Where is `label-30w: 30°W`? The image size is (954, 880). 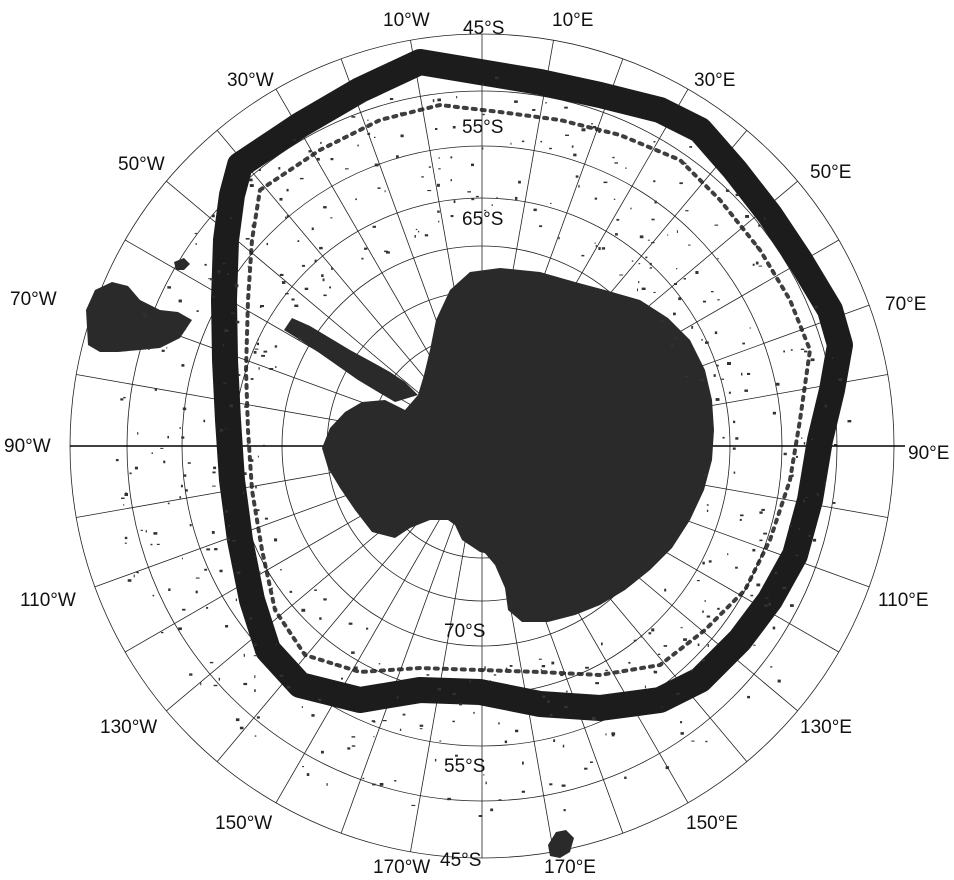
label-30w: 30°W is located at coordinates (250, 80).